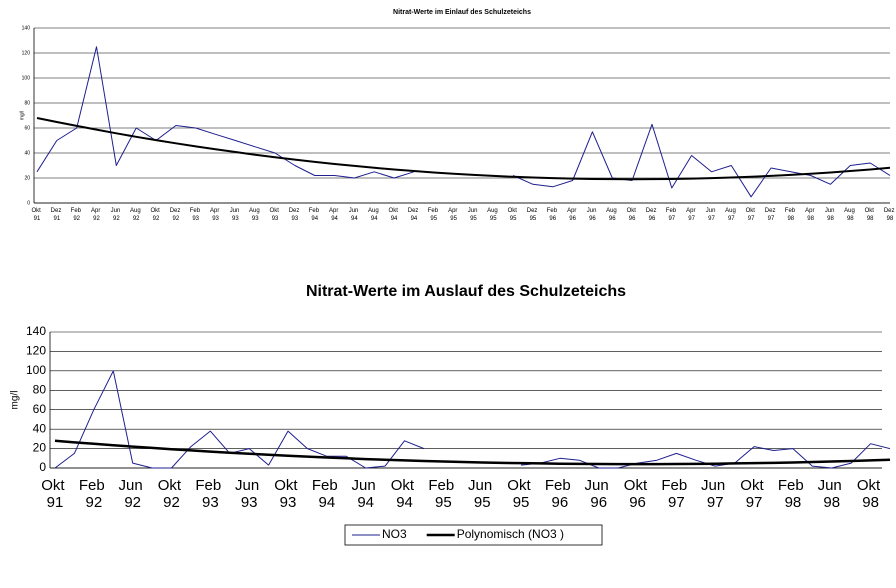 This screenshot has width=896, height=588. Describe the element at coordinates (215, 215) in the screenshot. I see `x-tick-label: Apr 93` at that location.